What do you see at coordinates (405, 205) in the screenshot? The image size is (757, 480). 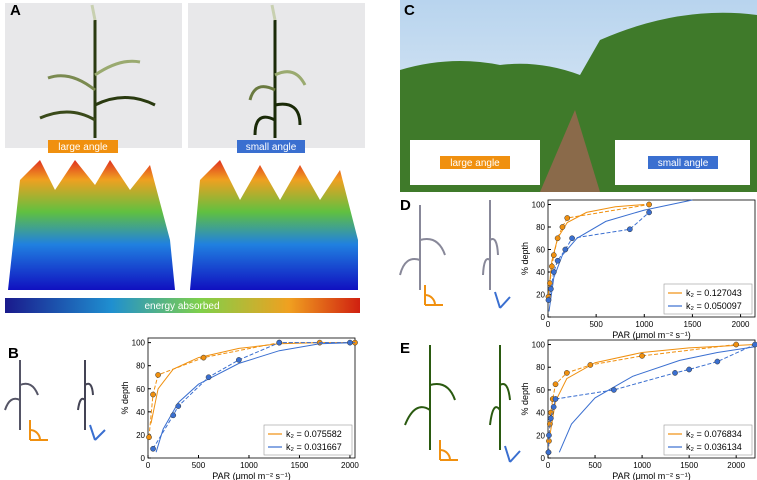 I see `panel-label: D` at bounding box center [405, 205].